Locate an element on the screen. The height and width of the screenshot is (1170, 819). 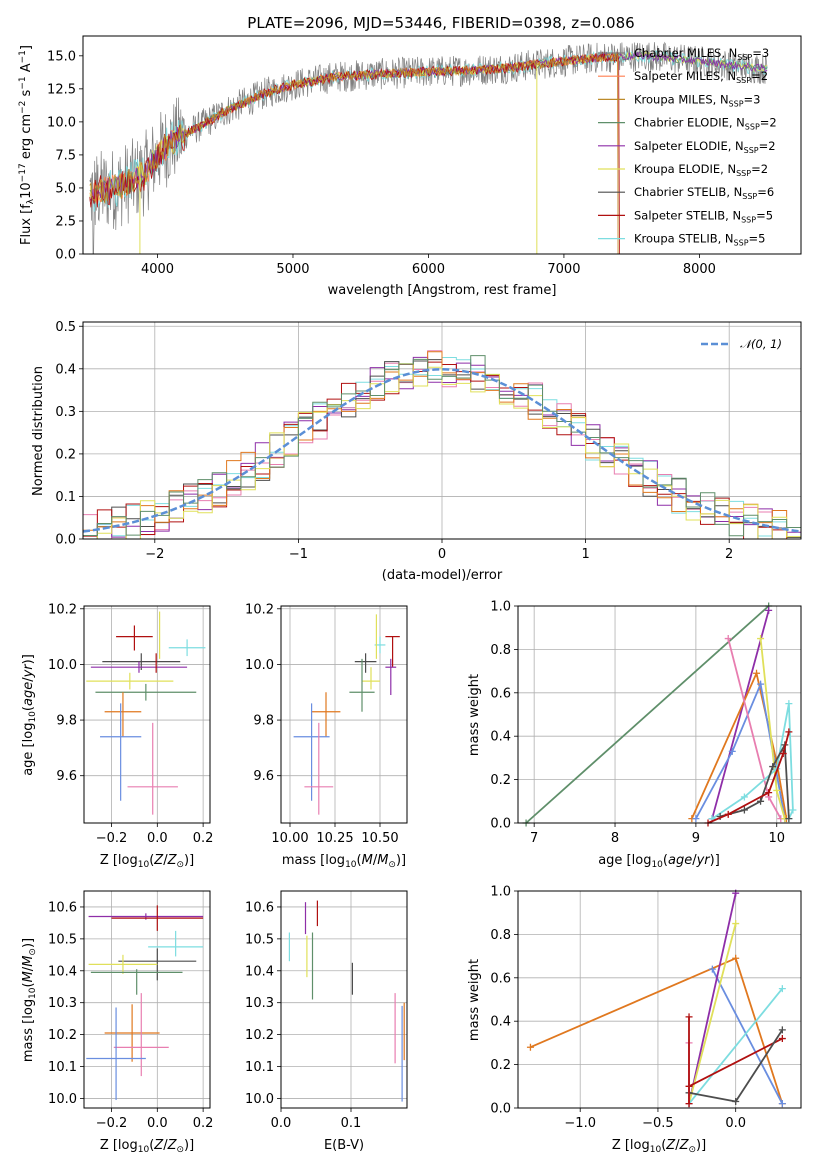
weight-vs-age-plot-area is located at coordinates (659, 714).